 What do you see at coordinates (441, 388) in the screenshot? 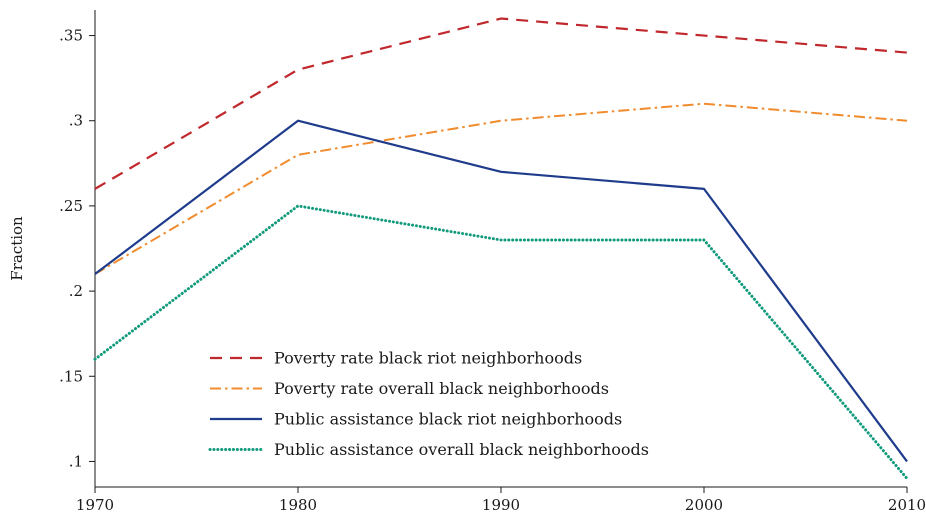
I see `legend-label-2: Poverty rate overall black neighborhoods` at bounding box center [441, 388].